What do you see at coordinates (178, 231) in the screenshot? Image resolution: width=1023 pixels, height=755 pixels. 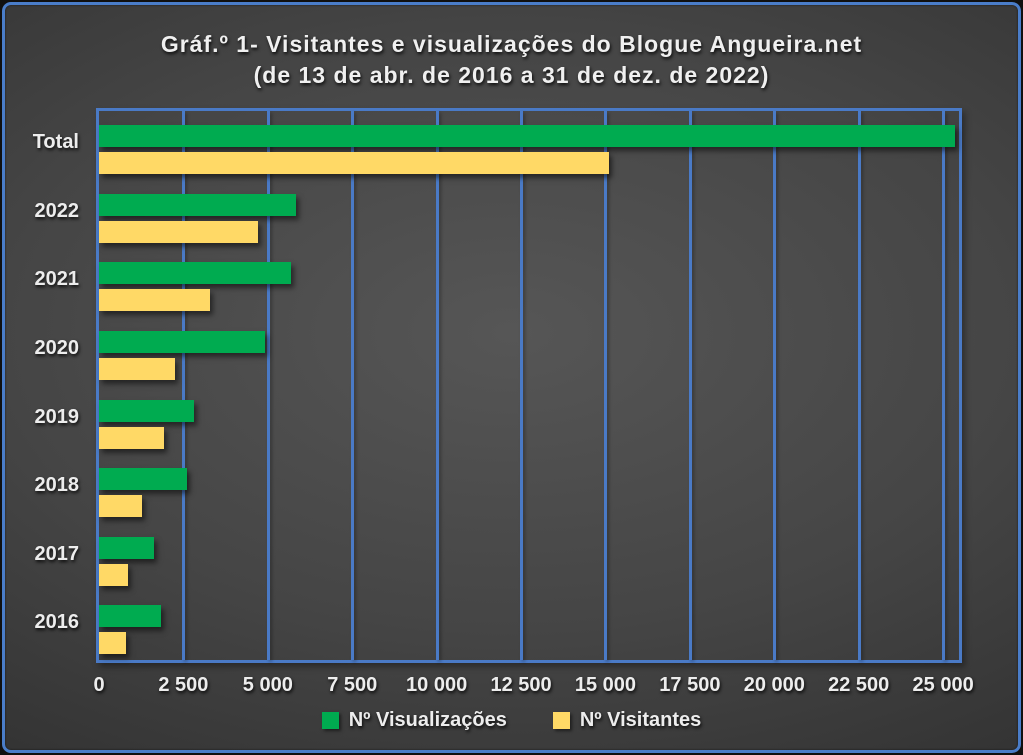 I see `bar-visitantes-2022` at bounding box center [178, 231].